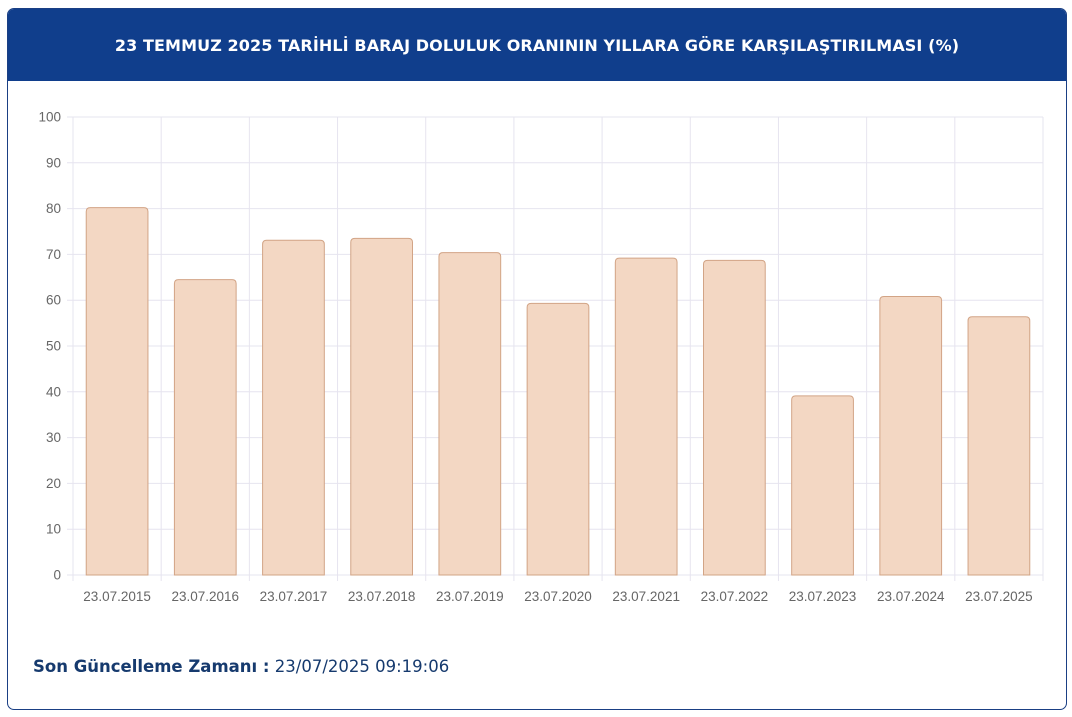 The image size is (1072, 717). I want to click on x-tick-label: 23.07.2017, so click(294, 596).